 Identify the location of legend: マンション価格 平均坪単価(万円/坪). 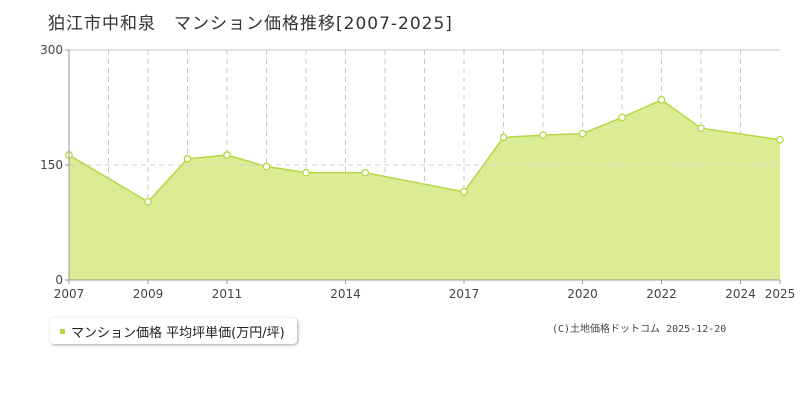
(173, 331).